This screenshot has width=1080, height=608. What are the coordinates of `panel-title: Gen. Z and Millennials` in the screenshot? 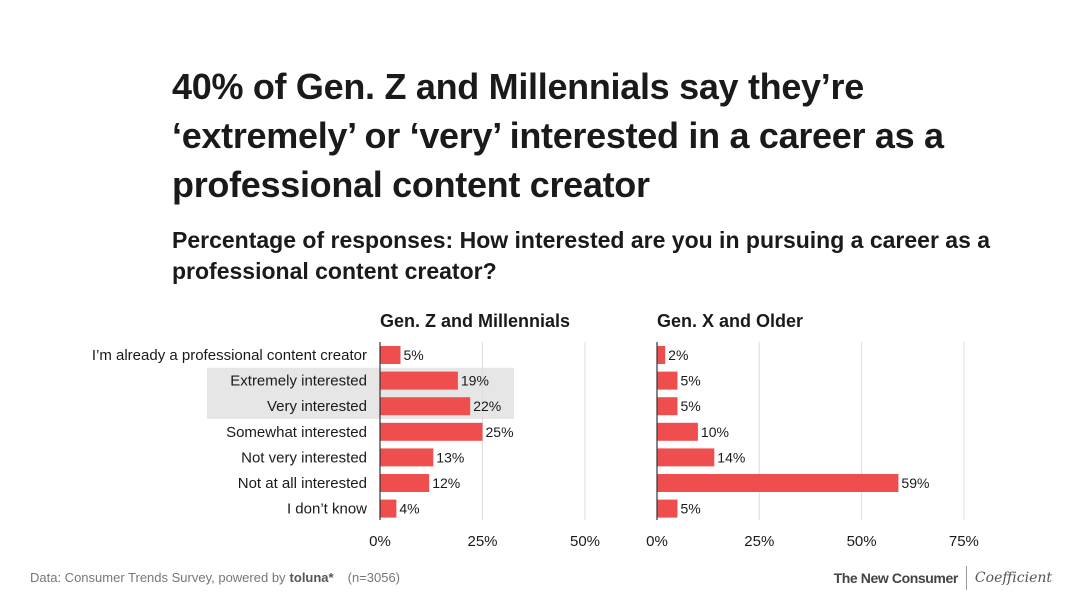 It's located at (475, 321).